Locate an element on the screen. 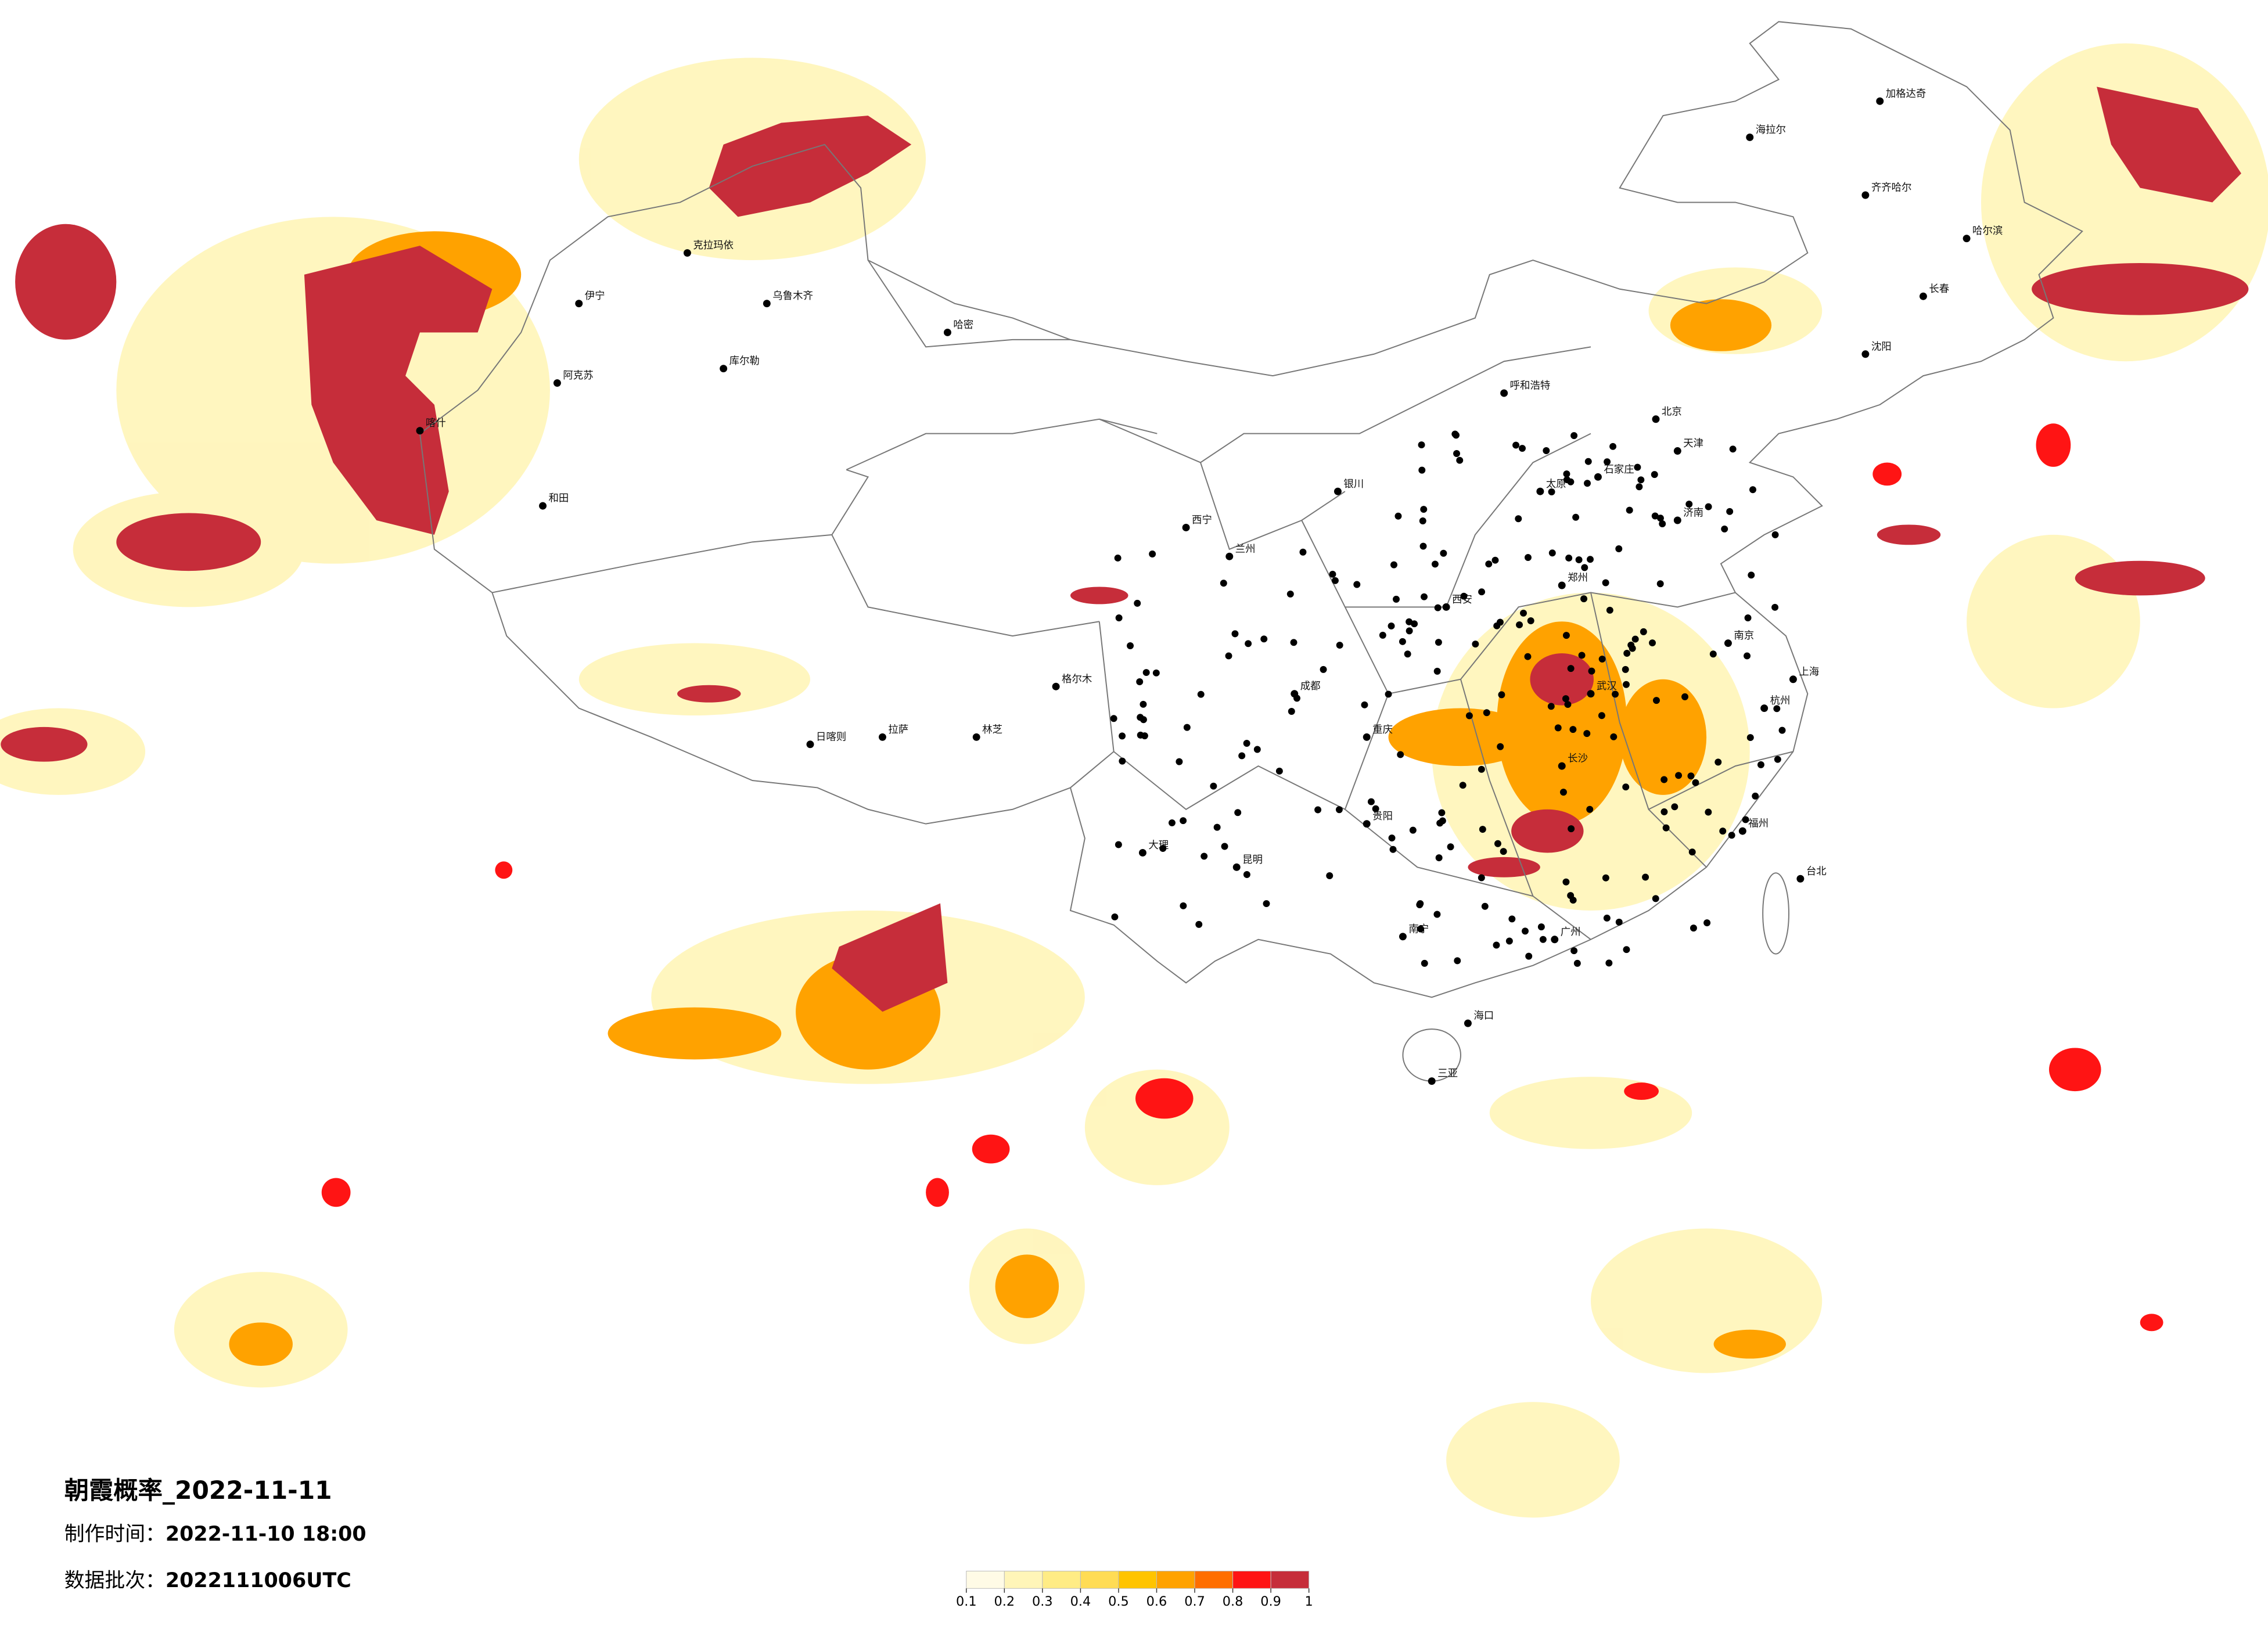 The image size is (2268, 1626). city-label: 福州 is located at coordinates (1758, 824).